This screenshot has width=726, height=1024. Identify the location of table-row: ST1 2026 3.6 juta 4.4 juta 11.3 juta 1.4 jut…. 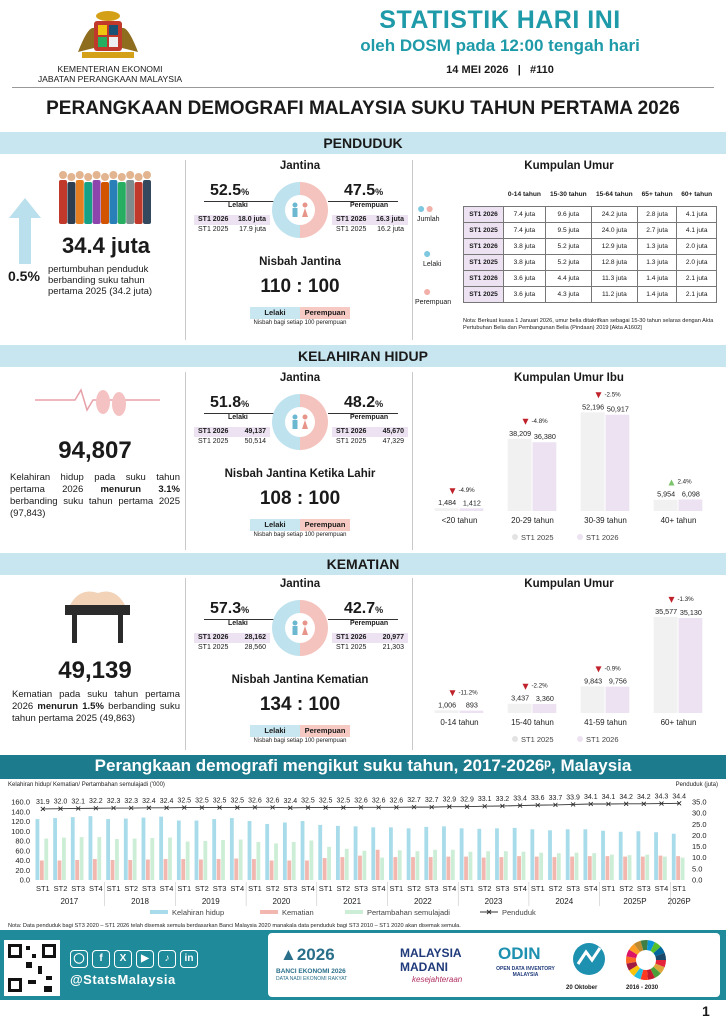
(590, 278).